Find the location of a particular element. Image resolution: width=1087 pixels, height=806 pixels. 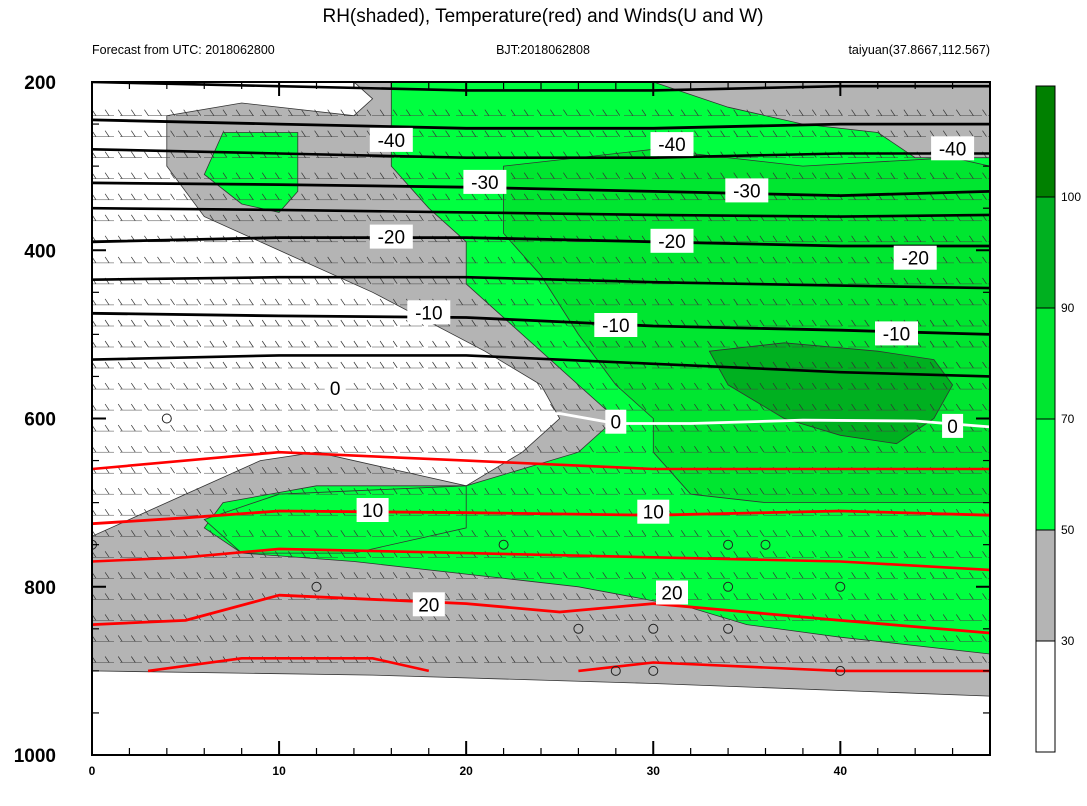

colorbar-box is located at coordinates (1045, 696).